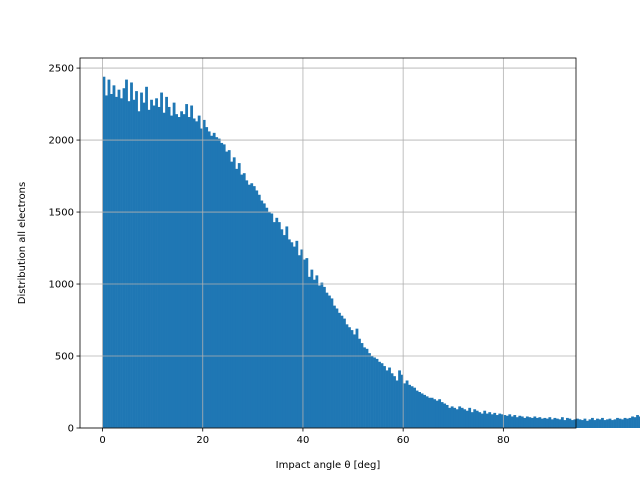 The width and height of the screenshot is (640, 480). What do you see at coordinates (64, 249) in the screenshot?
I see `y-axis-ticks: 0 500 1000 1500 2000 2500` at bounding box center [64, 249].